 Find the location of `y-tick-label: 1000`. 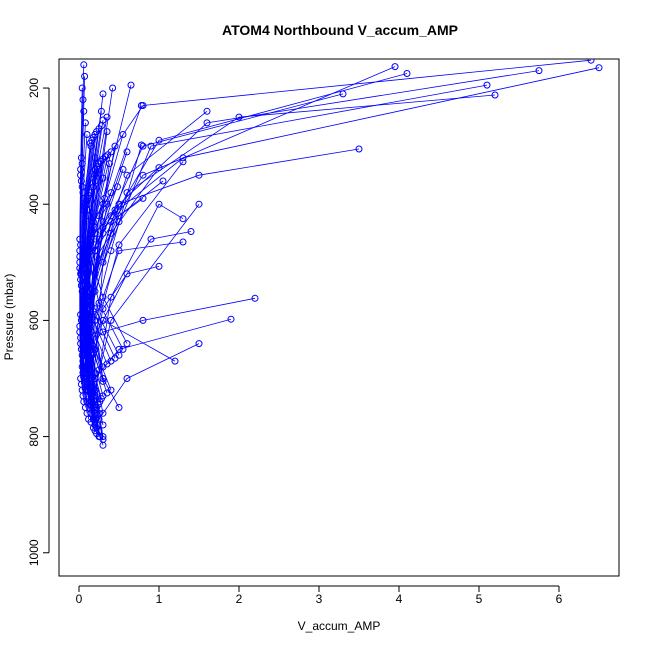

y-tick-label: 1000 is located at coordinates (34, 552).